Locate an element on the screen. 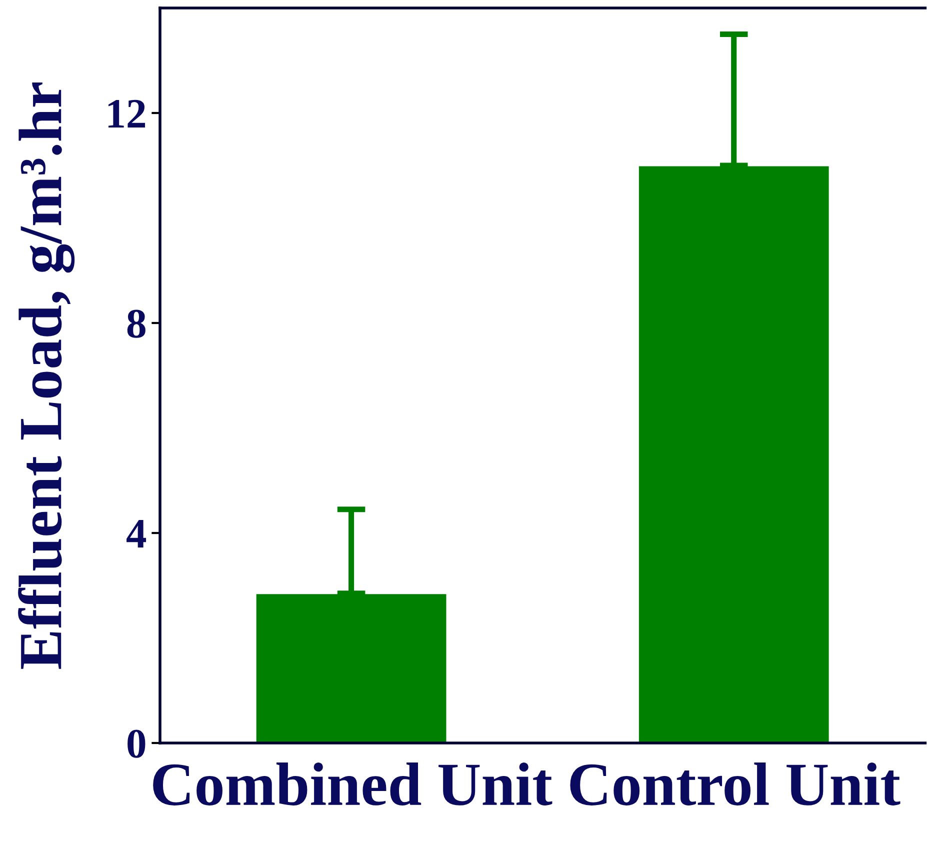 This screenshot has height=843, width=927. x-tick-label: Combined Unit is located at coordinates (352, 784).